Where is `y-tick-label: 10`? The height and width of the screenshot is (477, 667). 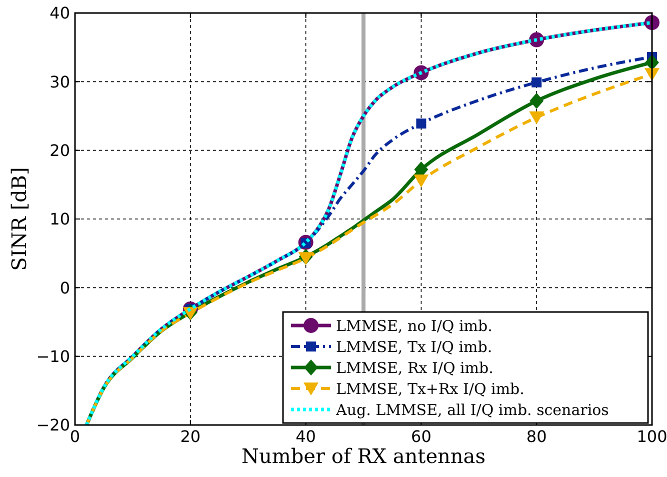 y-tick-label: 10 is located at coordinates (60, 219).